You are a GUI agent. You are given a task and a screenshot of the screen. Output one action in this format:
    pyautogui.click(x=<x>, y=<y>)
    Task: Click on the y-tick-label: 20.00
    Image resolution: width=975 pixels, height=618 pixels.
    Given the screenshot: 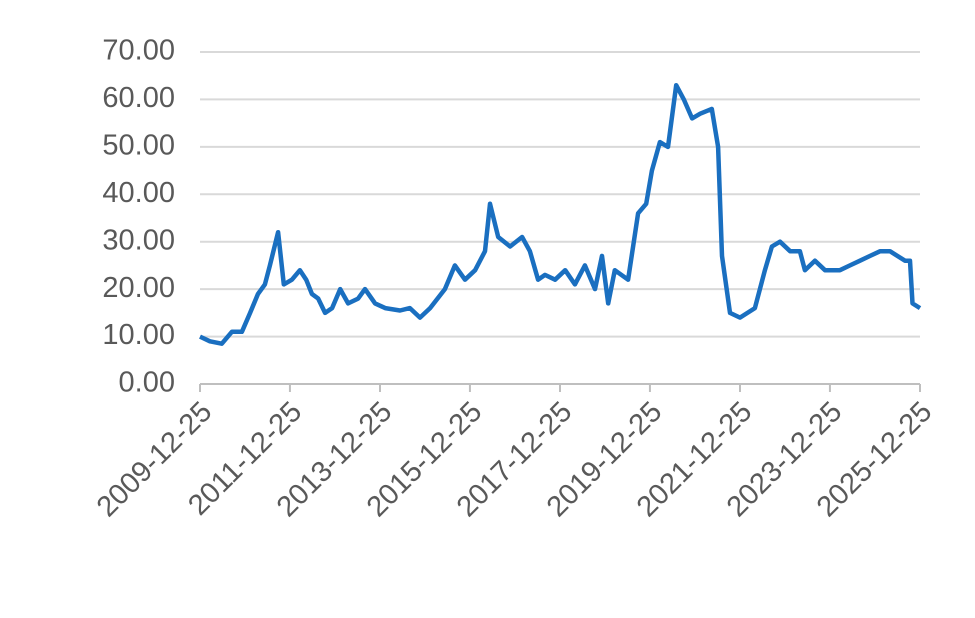 What is the action you would take?
    pyautogui.click(x=138, y=288)
    